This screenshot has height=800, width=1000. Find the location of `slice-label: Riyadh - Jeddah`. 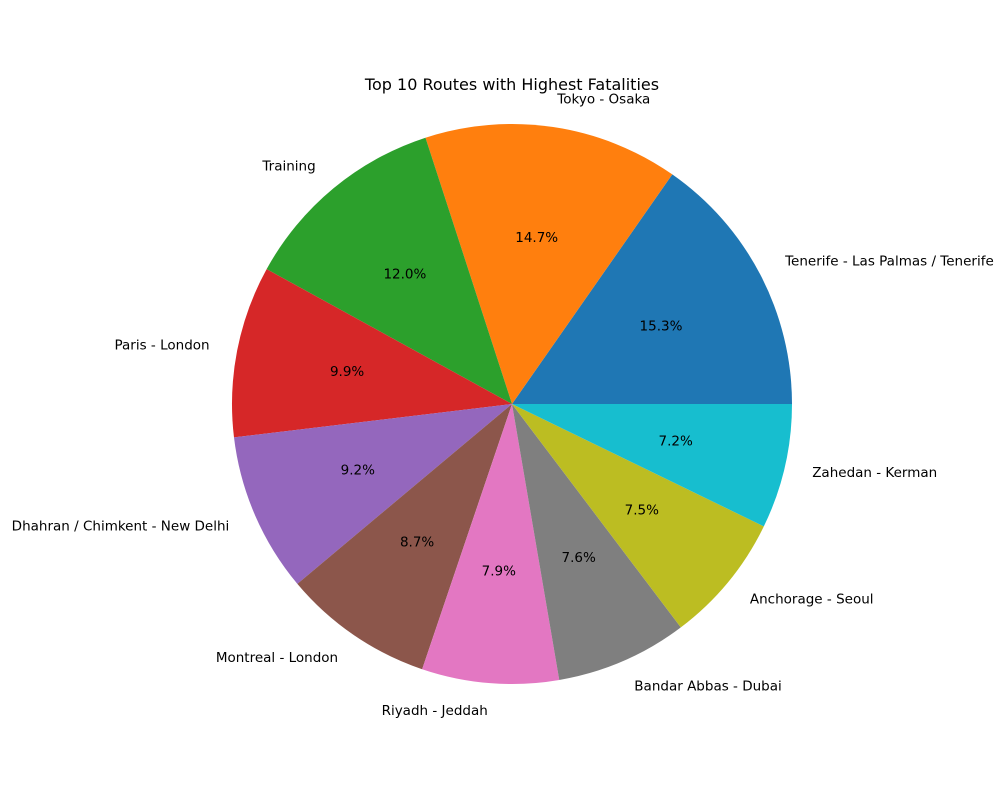

slice-label: Riyadh - Jeddah is located at coordinates (435, 711).